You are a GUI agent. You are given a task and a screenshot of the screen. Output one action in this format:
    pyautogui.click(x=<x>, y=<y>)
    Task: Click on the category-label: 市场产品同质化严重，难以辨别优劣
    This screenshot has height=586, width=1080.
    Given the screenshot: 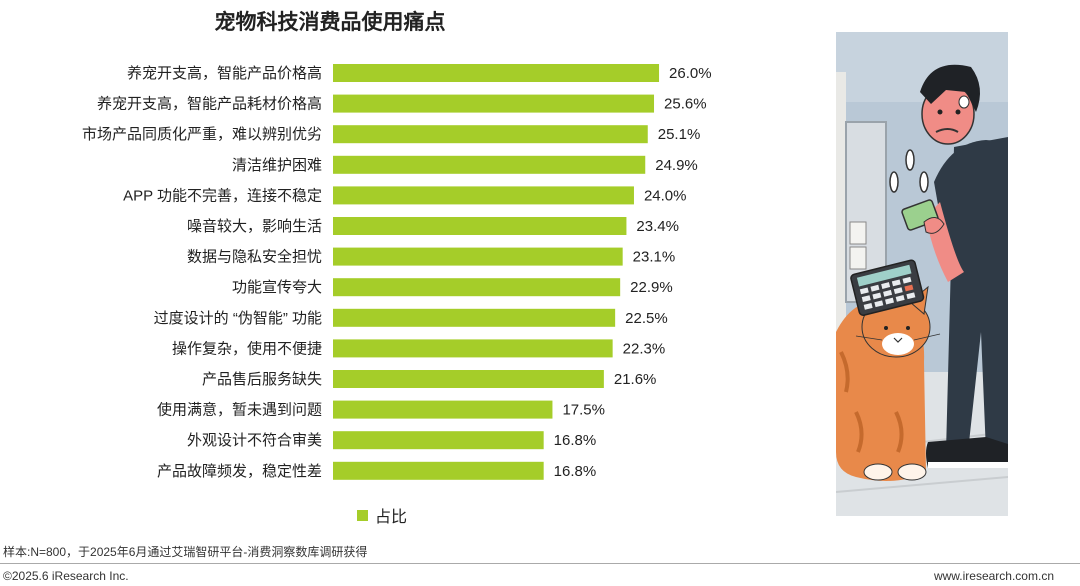 What is the action you would take?
    pyautogui.click(x=202, y=134)
    